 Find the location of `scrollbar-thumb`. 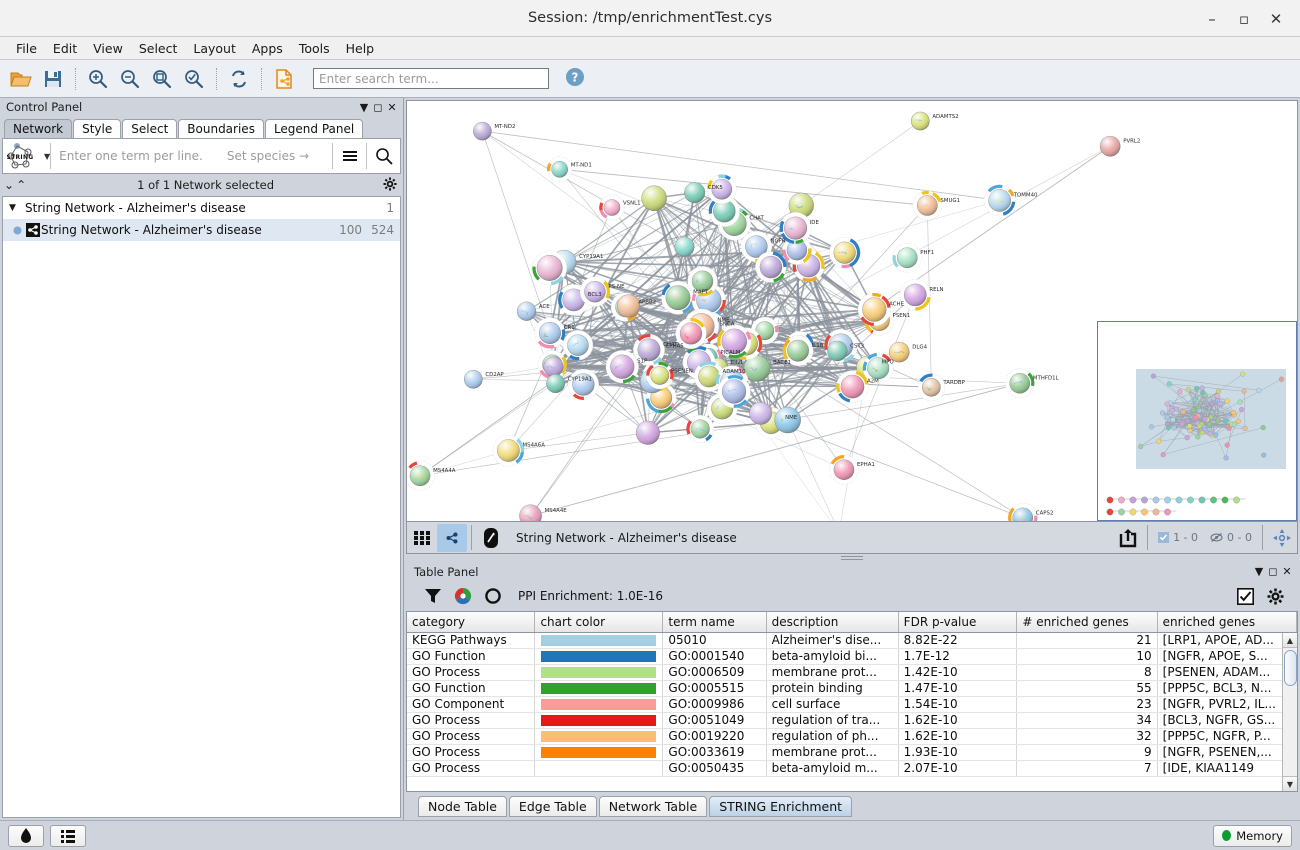

scrollbar-thumb is located at coordinates (1290, 668).